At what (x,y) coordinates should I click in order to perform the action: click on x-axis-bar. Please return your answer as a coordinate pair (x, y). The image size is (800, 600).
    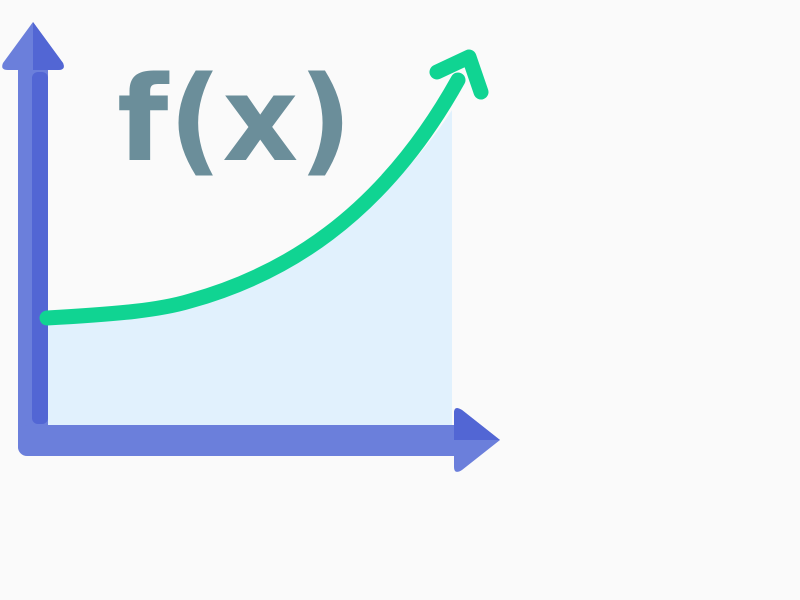
    Looking at the image, I should click on (241, 440).